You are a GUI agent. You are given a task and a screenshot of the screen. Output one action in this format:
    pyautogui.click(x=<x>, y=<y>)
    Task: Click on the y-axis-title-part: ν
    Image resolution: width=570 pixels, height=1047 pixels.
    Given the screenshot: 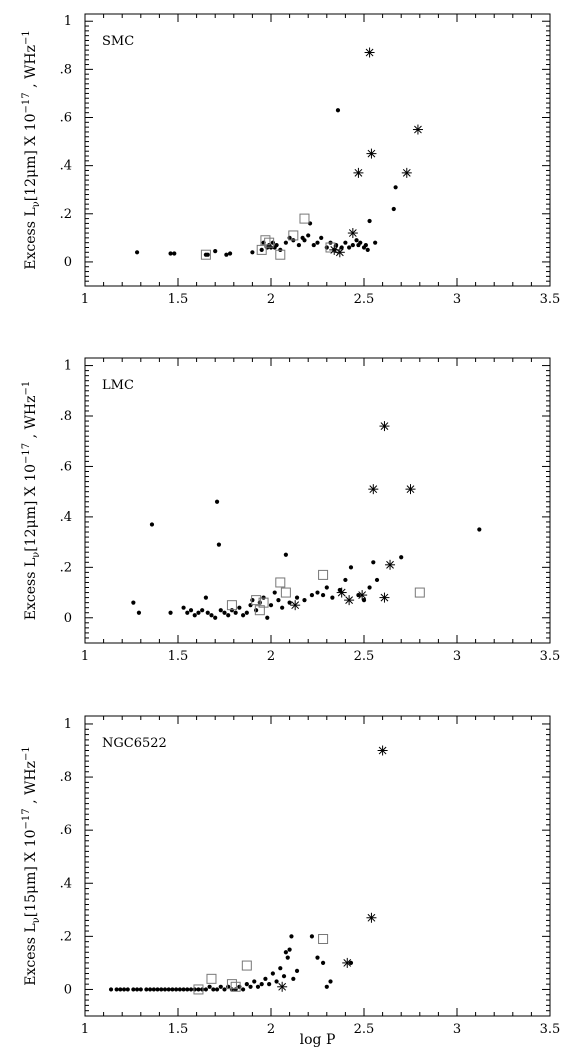 What is the action you would take?
    pyautogui.click(x=36, y=555)
    